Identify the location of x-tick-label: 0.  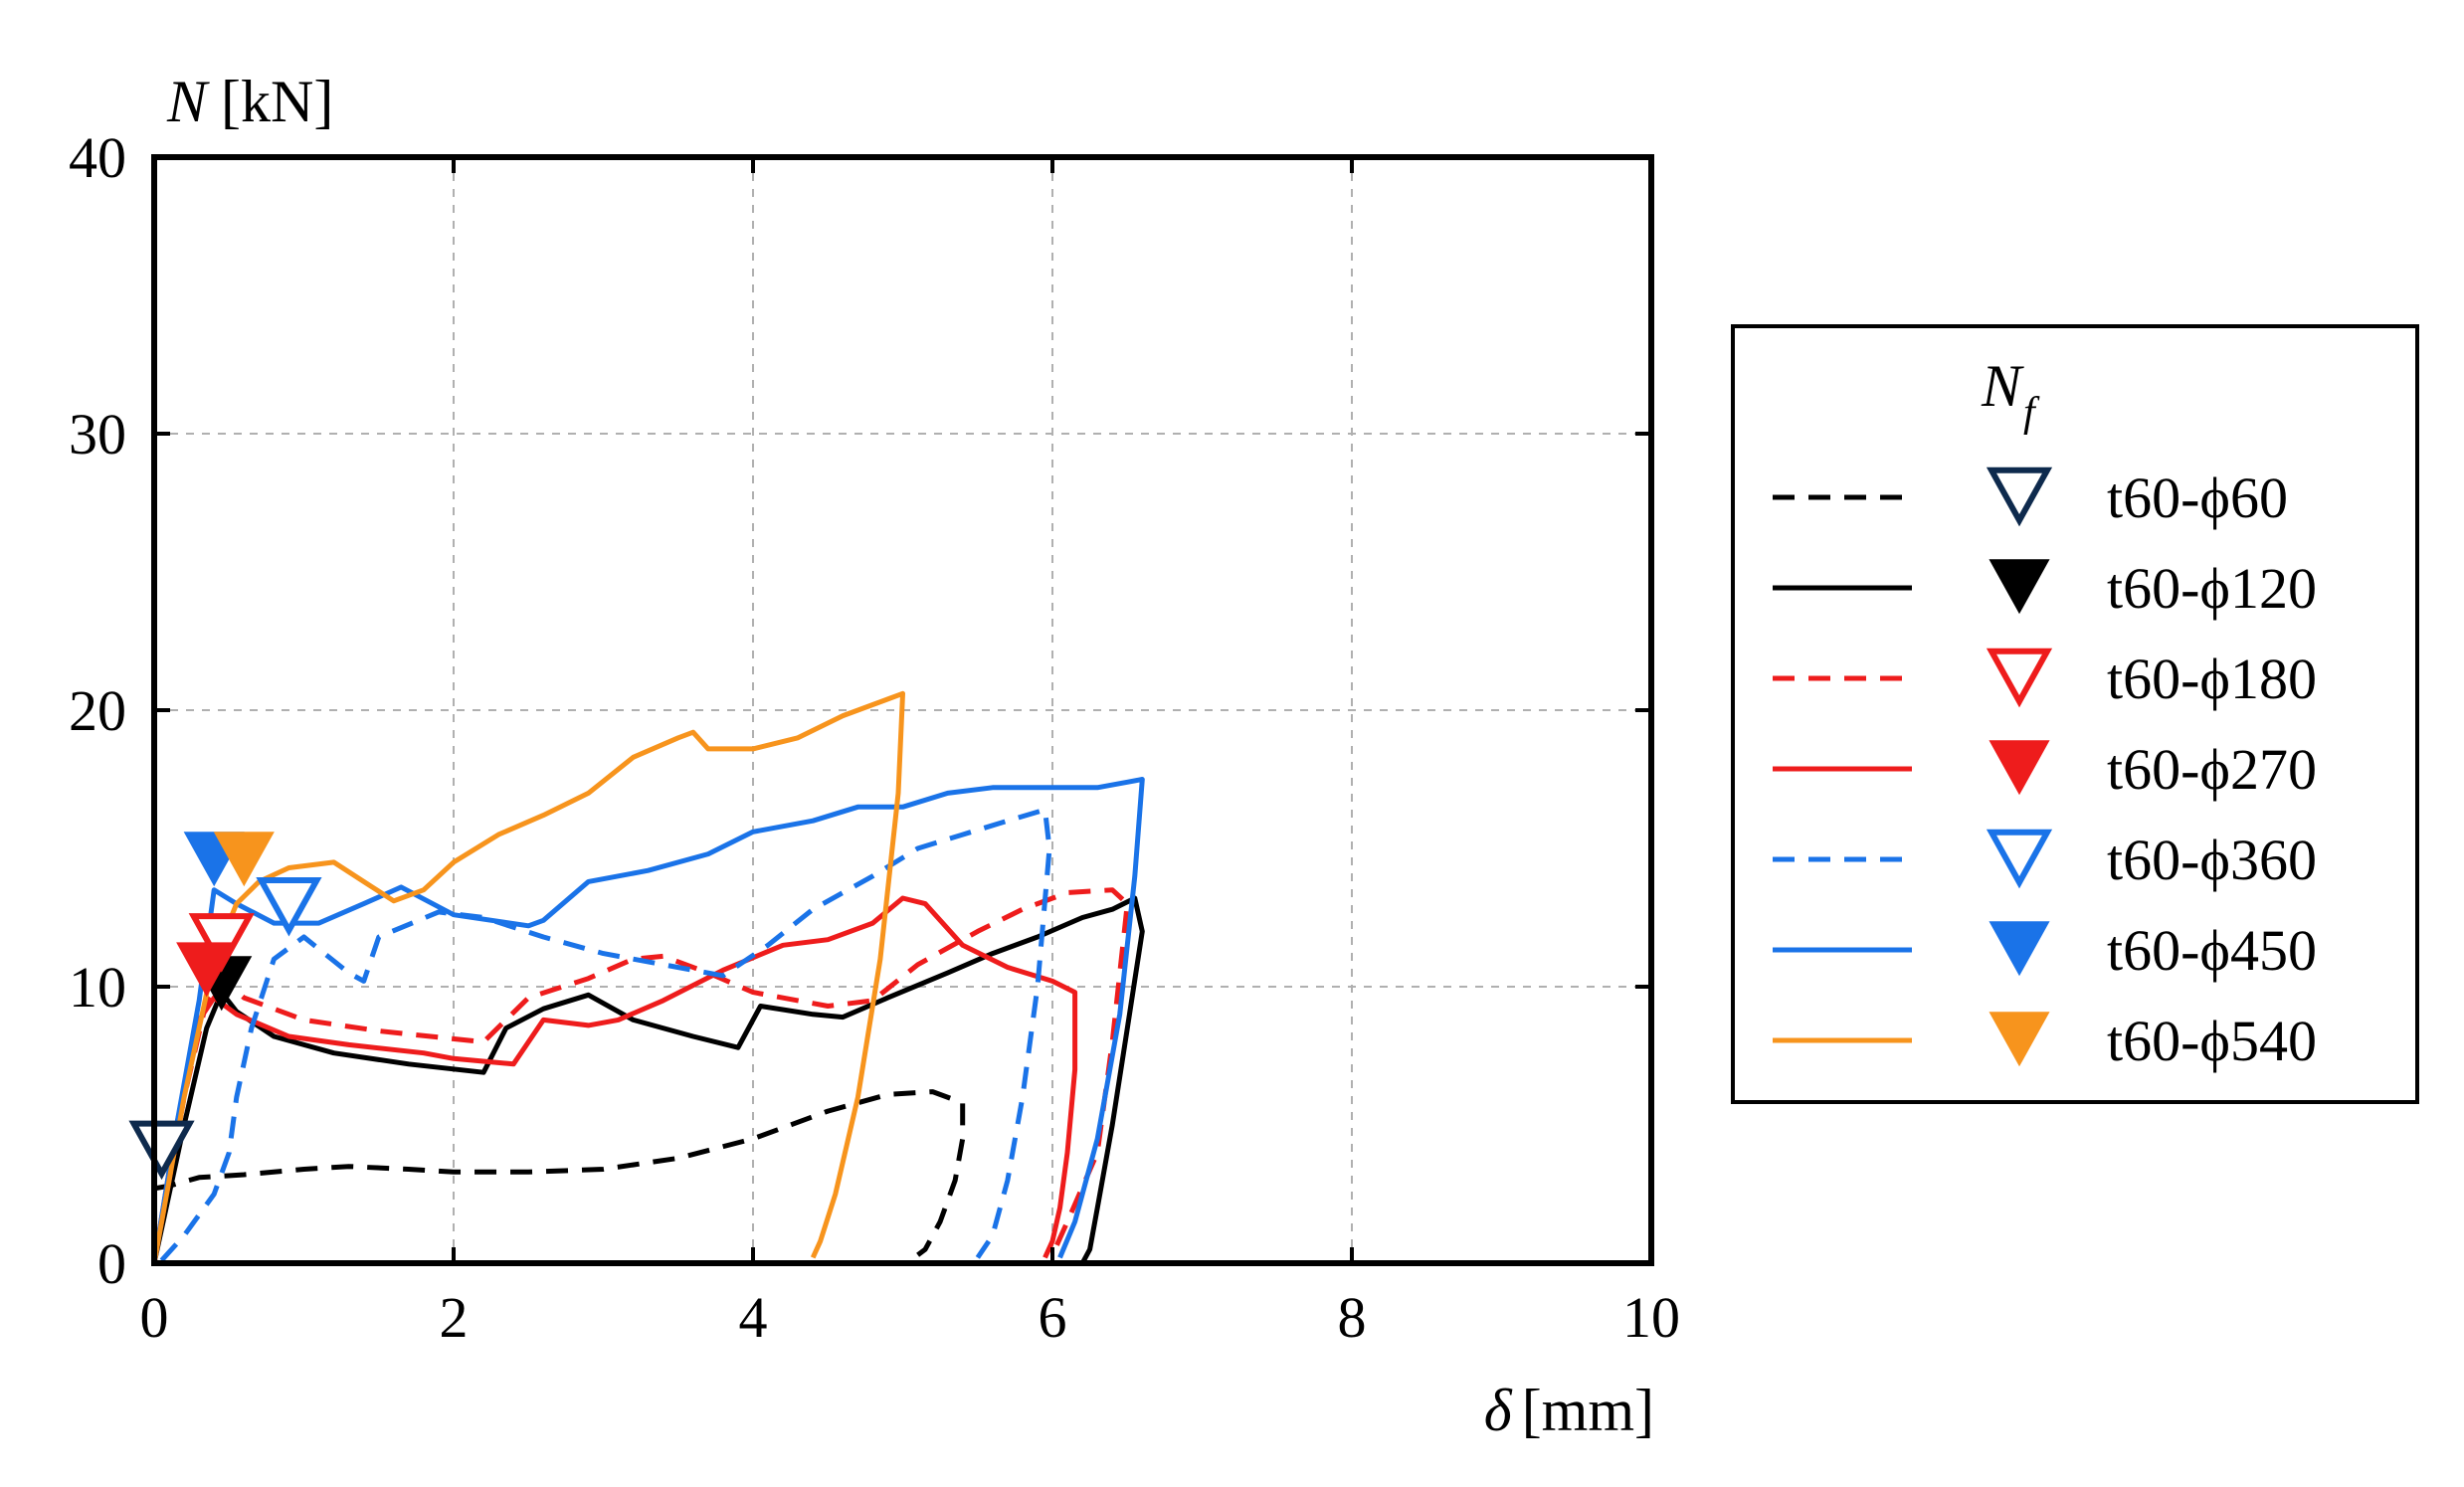
(154, 1317).